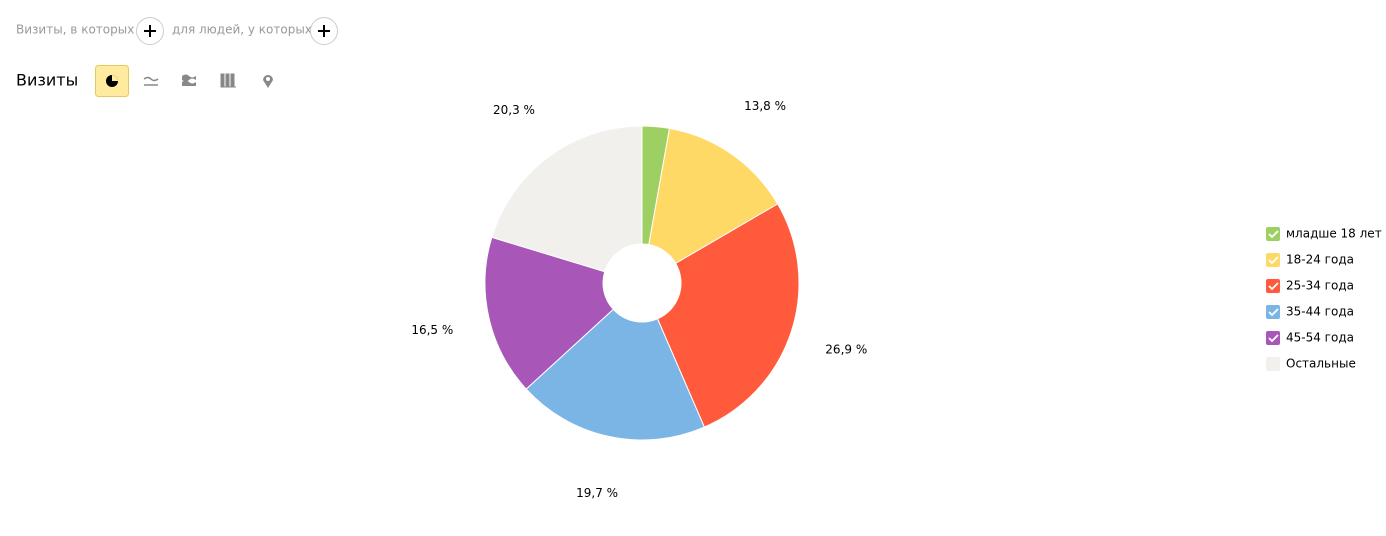 The image size is (1386, 536). What do you see at coordinates (597, 493) in the screenshot?
I see `slice-label: 19,7 %` at bounding box center [597, 493].